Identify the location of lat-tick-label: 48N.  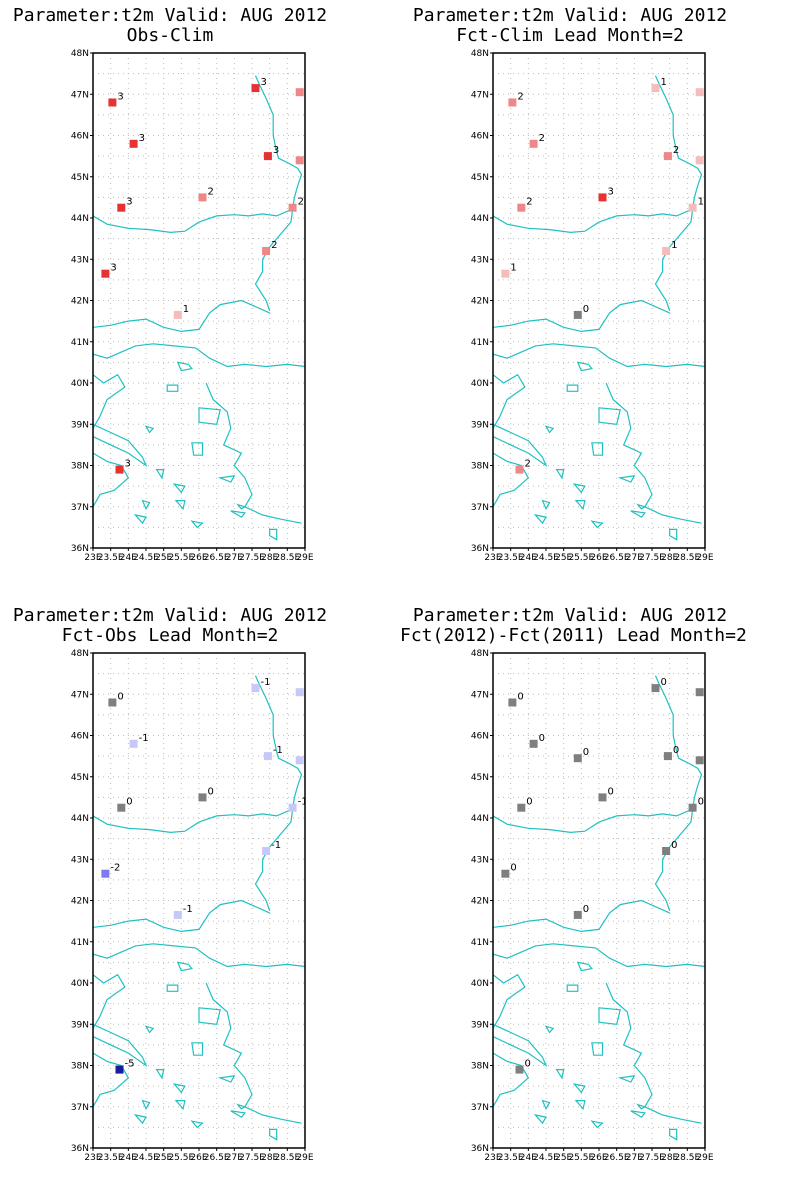
(480, 654).